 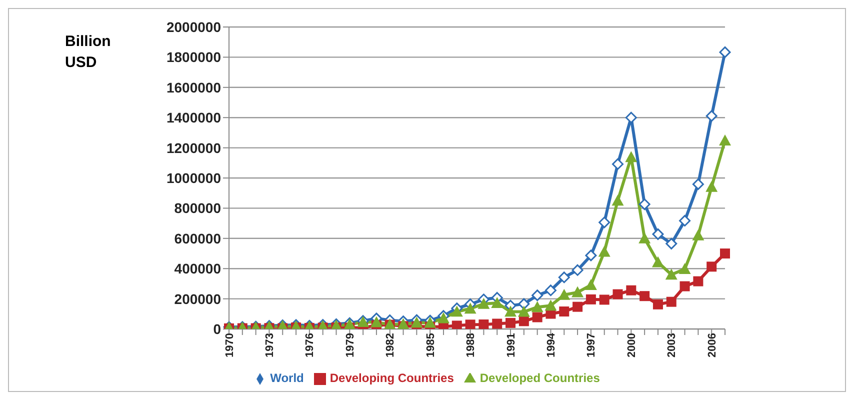 What do you see at coordinates (194, 148) in the screenshot?
I see `y-tick-label: 1200000` at bounding box center [194, 148].